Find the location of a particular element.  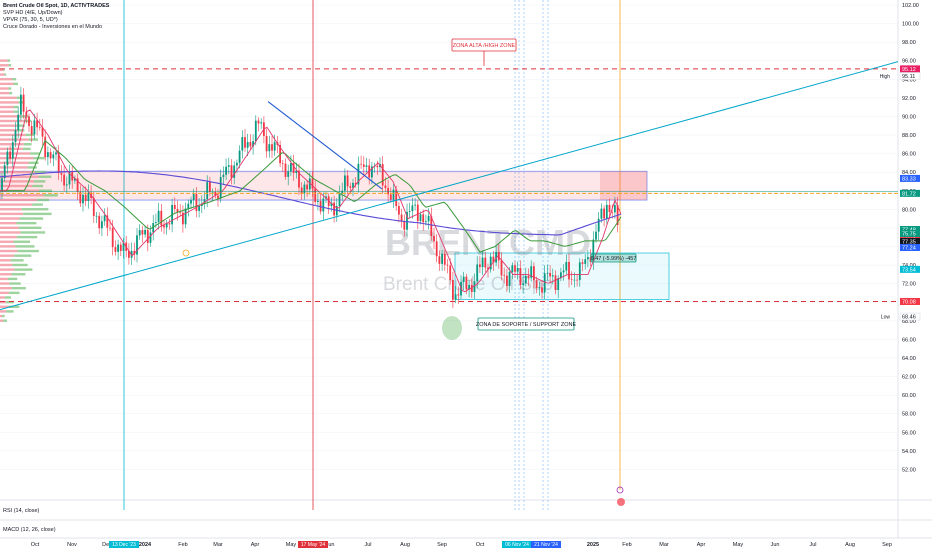

watermark-symbol: BRENTCMD is located at coordinates (488, 242).